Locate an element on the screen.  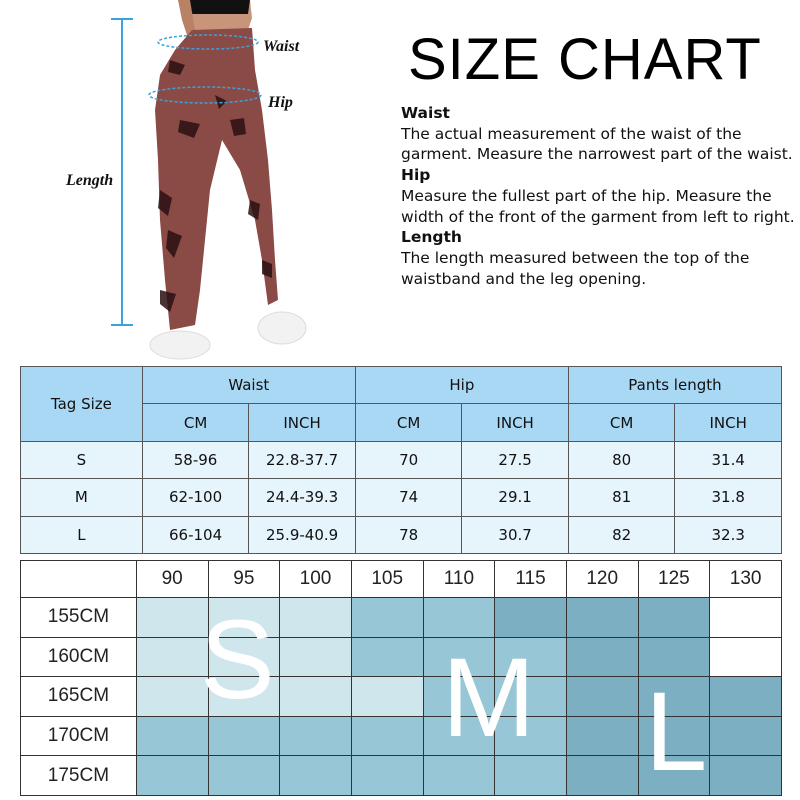
table-row: L 66-104 25.9-40.9 78 30.7 82 32.3 is located at coordinates (401, 535).